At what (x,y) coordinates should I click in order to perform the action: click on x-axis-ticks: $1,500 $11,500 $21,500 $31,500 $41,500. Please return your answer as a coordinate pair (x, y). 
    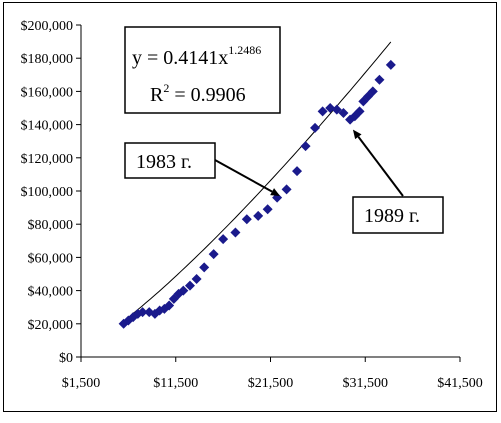
    Looking at the image, I should click on (272, 374).